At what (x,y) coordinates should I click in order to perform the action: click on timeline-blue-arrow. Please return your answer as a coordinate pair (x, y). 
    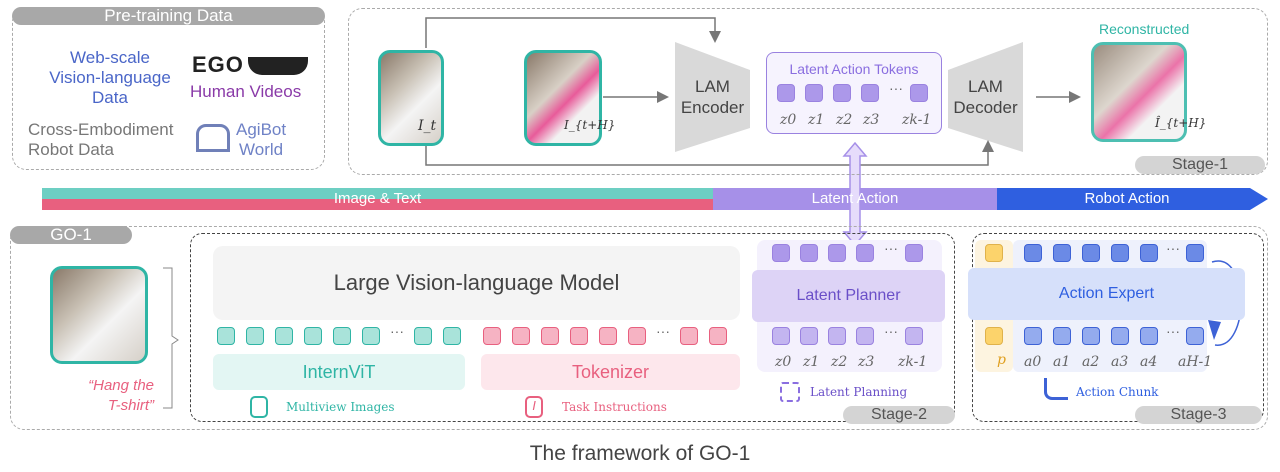
    Looking at the image, I should click on (1132, 199).